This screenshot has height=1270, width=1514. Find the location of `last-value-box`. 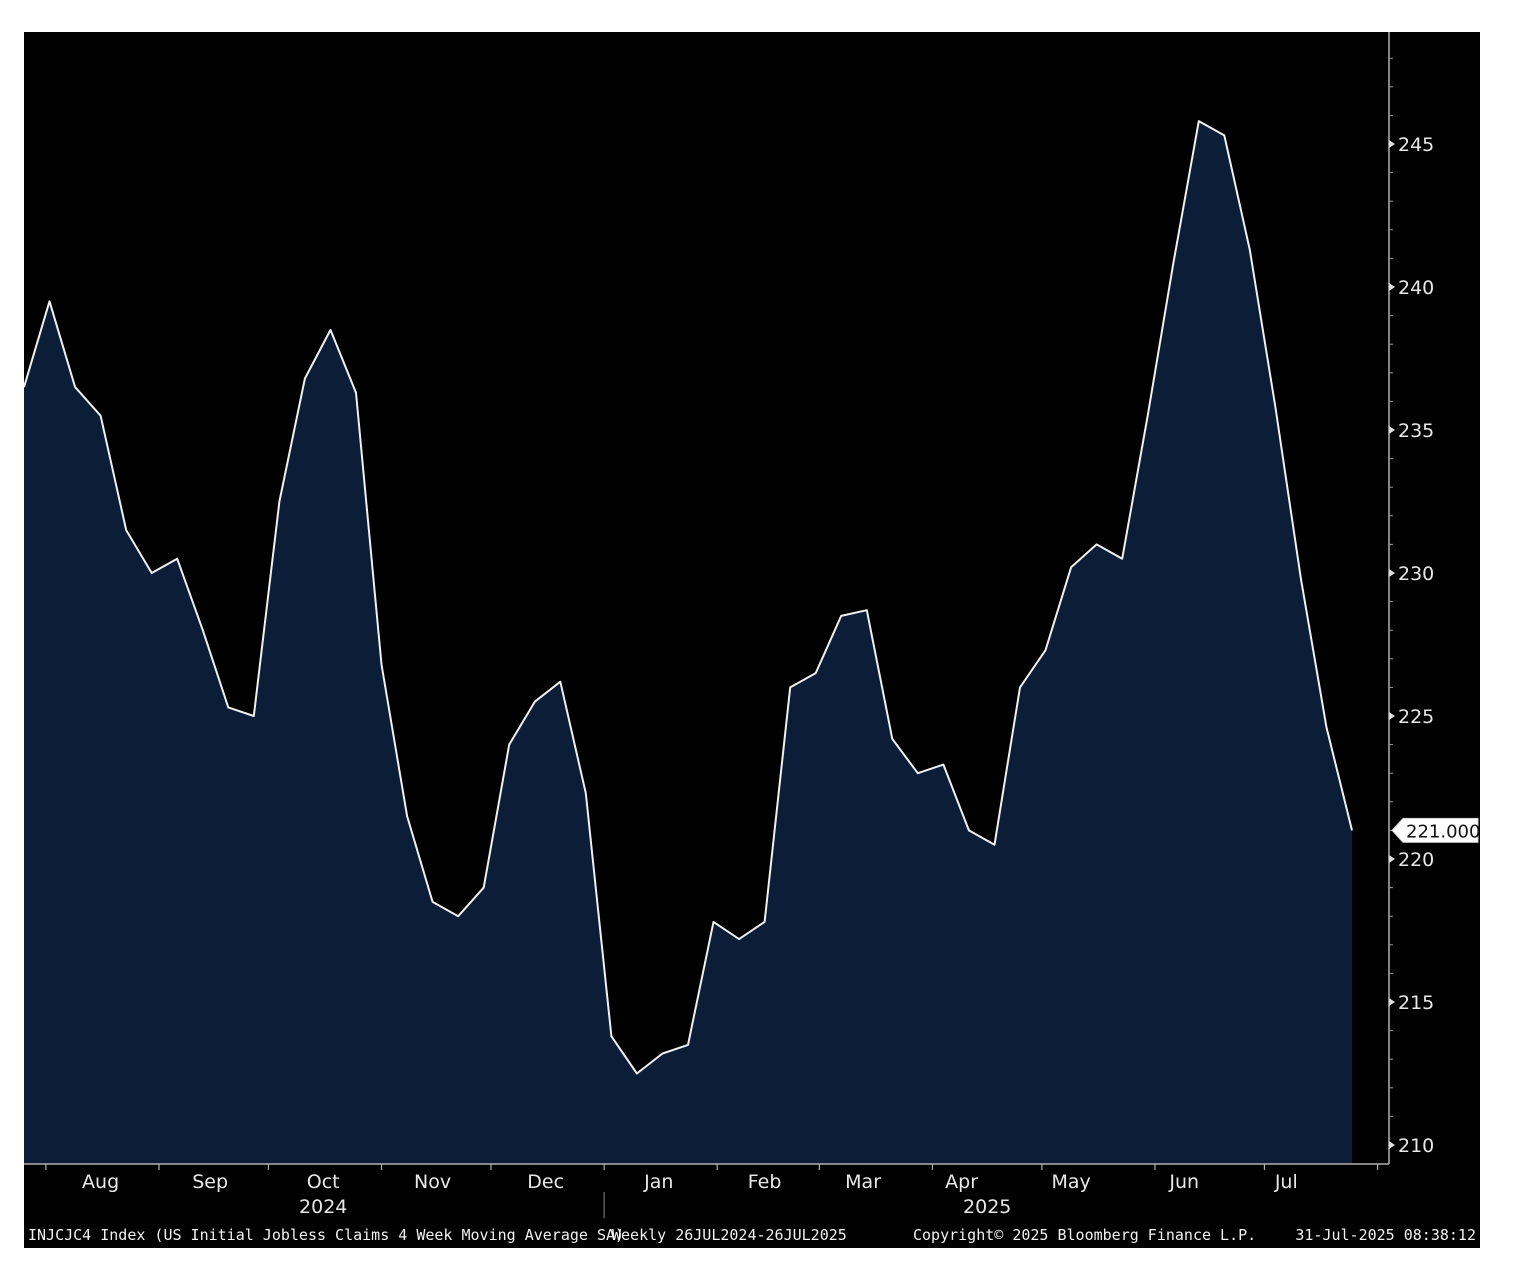

last-value-box is located at coordinates (1435, 830).